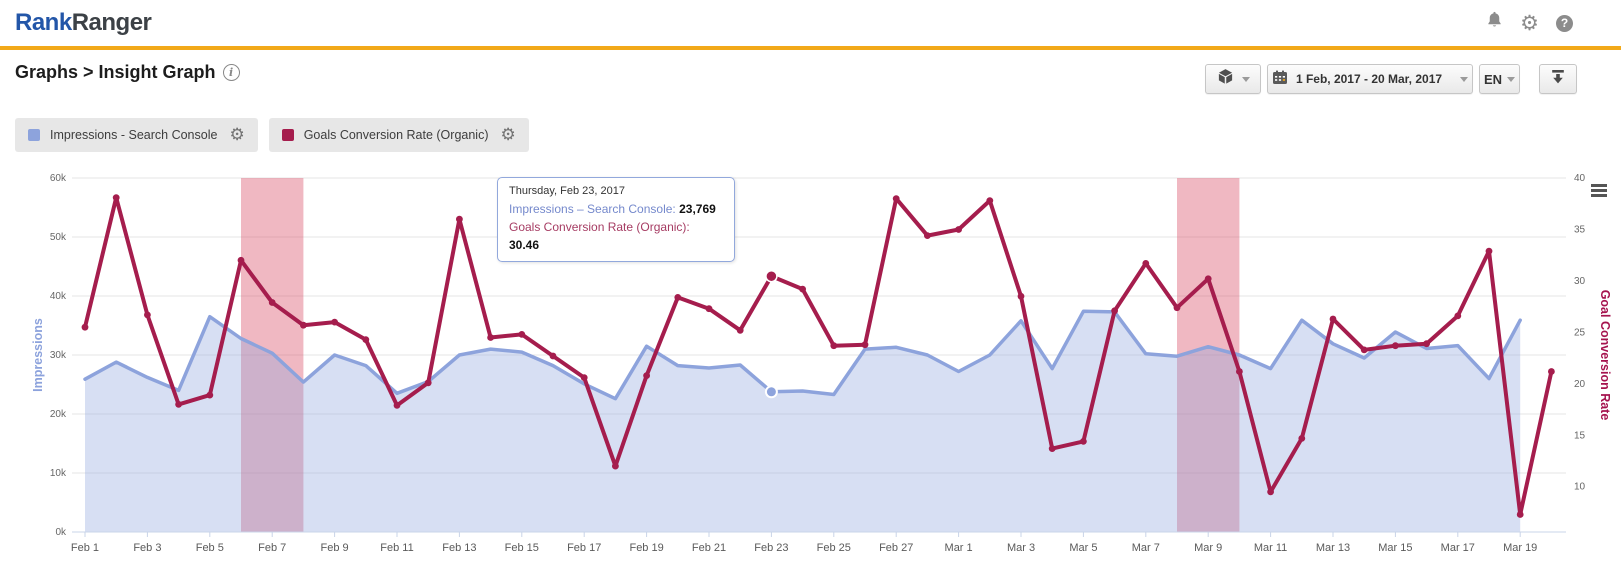 The height and width of the screenshot is (571, 1621). Describe the element at coordinates (335, 548) in the screenshot. I see `x-axis-label: Feb 9` at that location.